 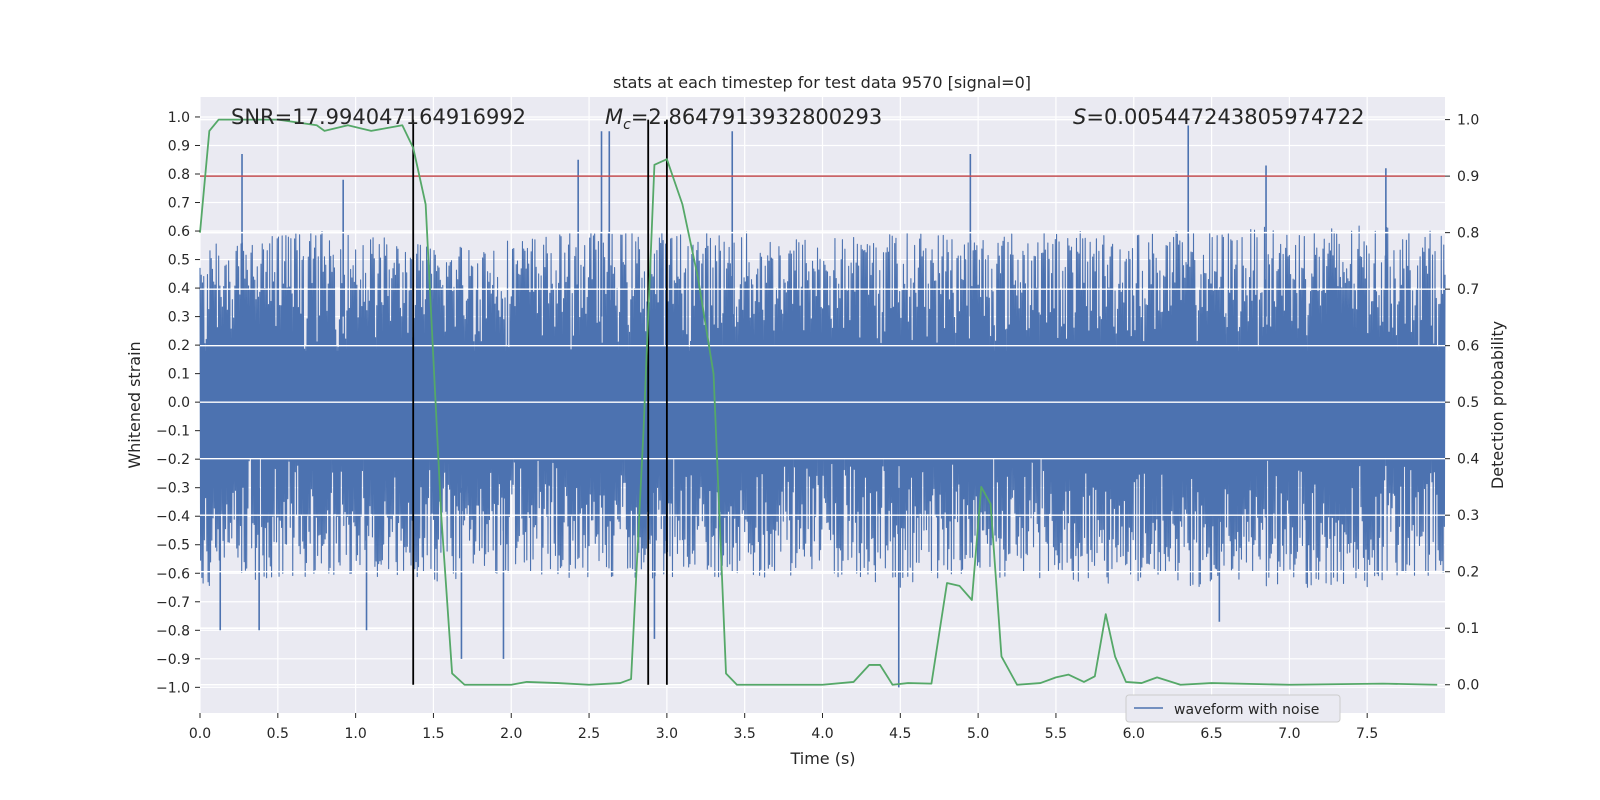 I want to click on y-tick-label: −0.7, so click(x=173, y=603).